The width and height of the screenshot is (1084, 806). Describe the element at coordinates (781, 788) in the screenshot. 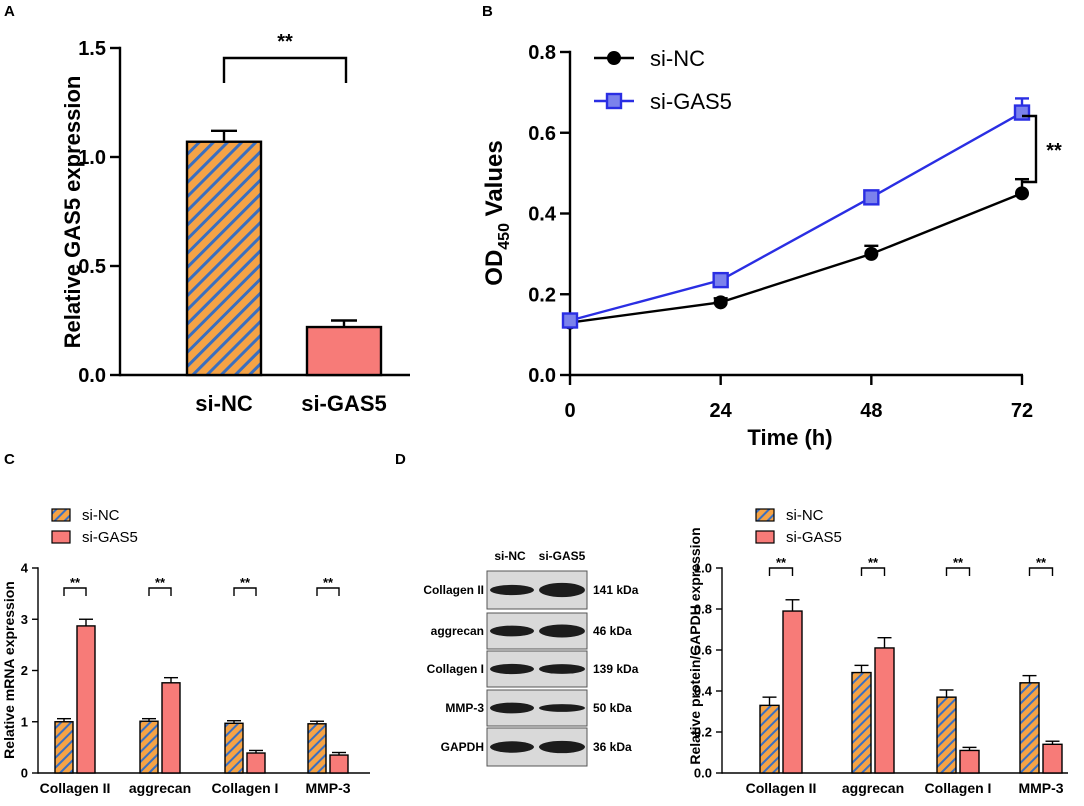

I see `chart-d-xtick-label: Collagen II` at that location.